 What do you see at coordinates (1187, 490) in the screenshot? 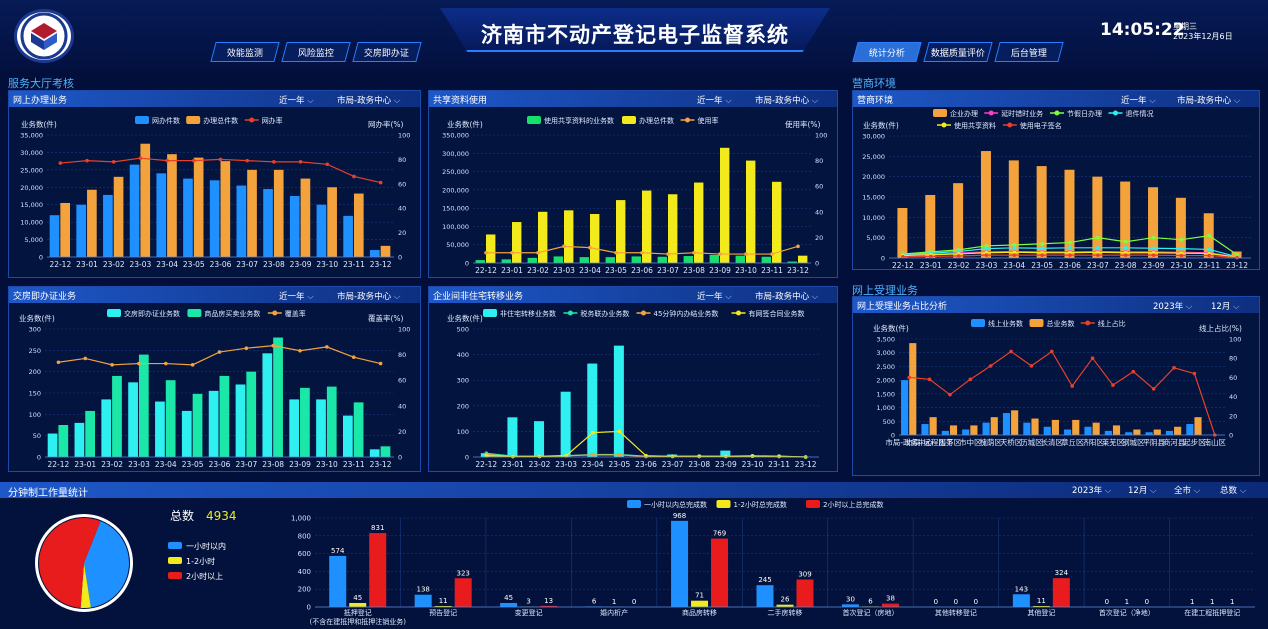
I see `city-select: 全市` at bounding box center [1187, 490].